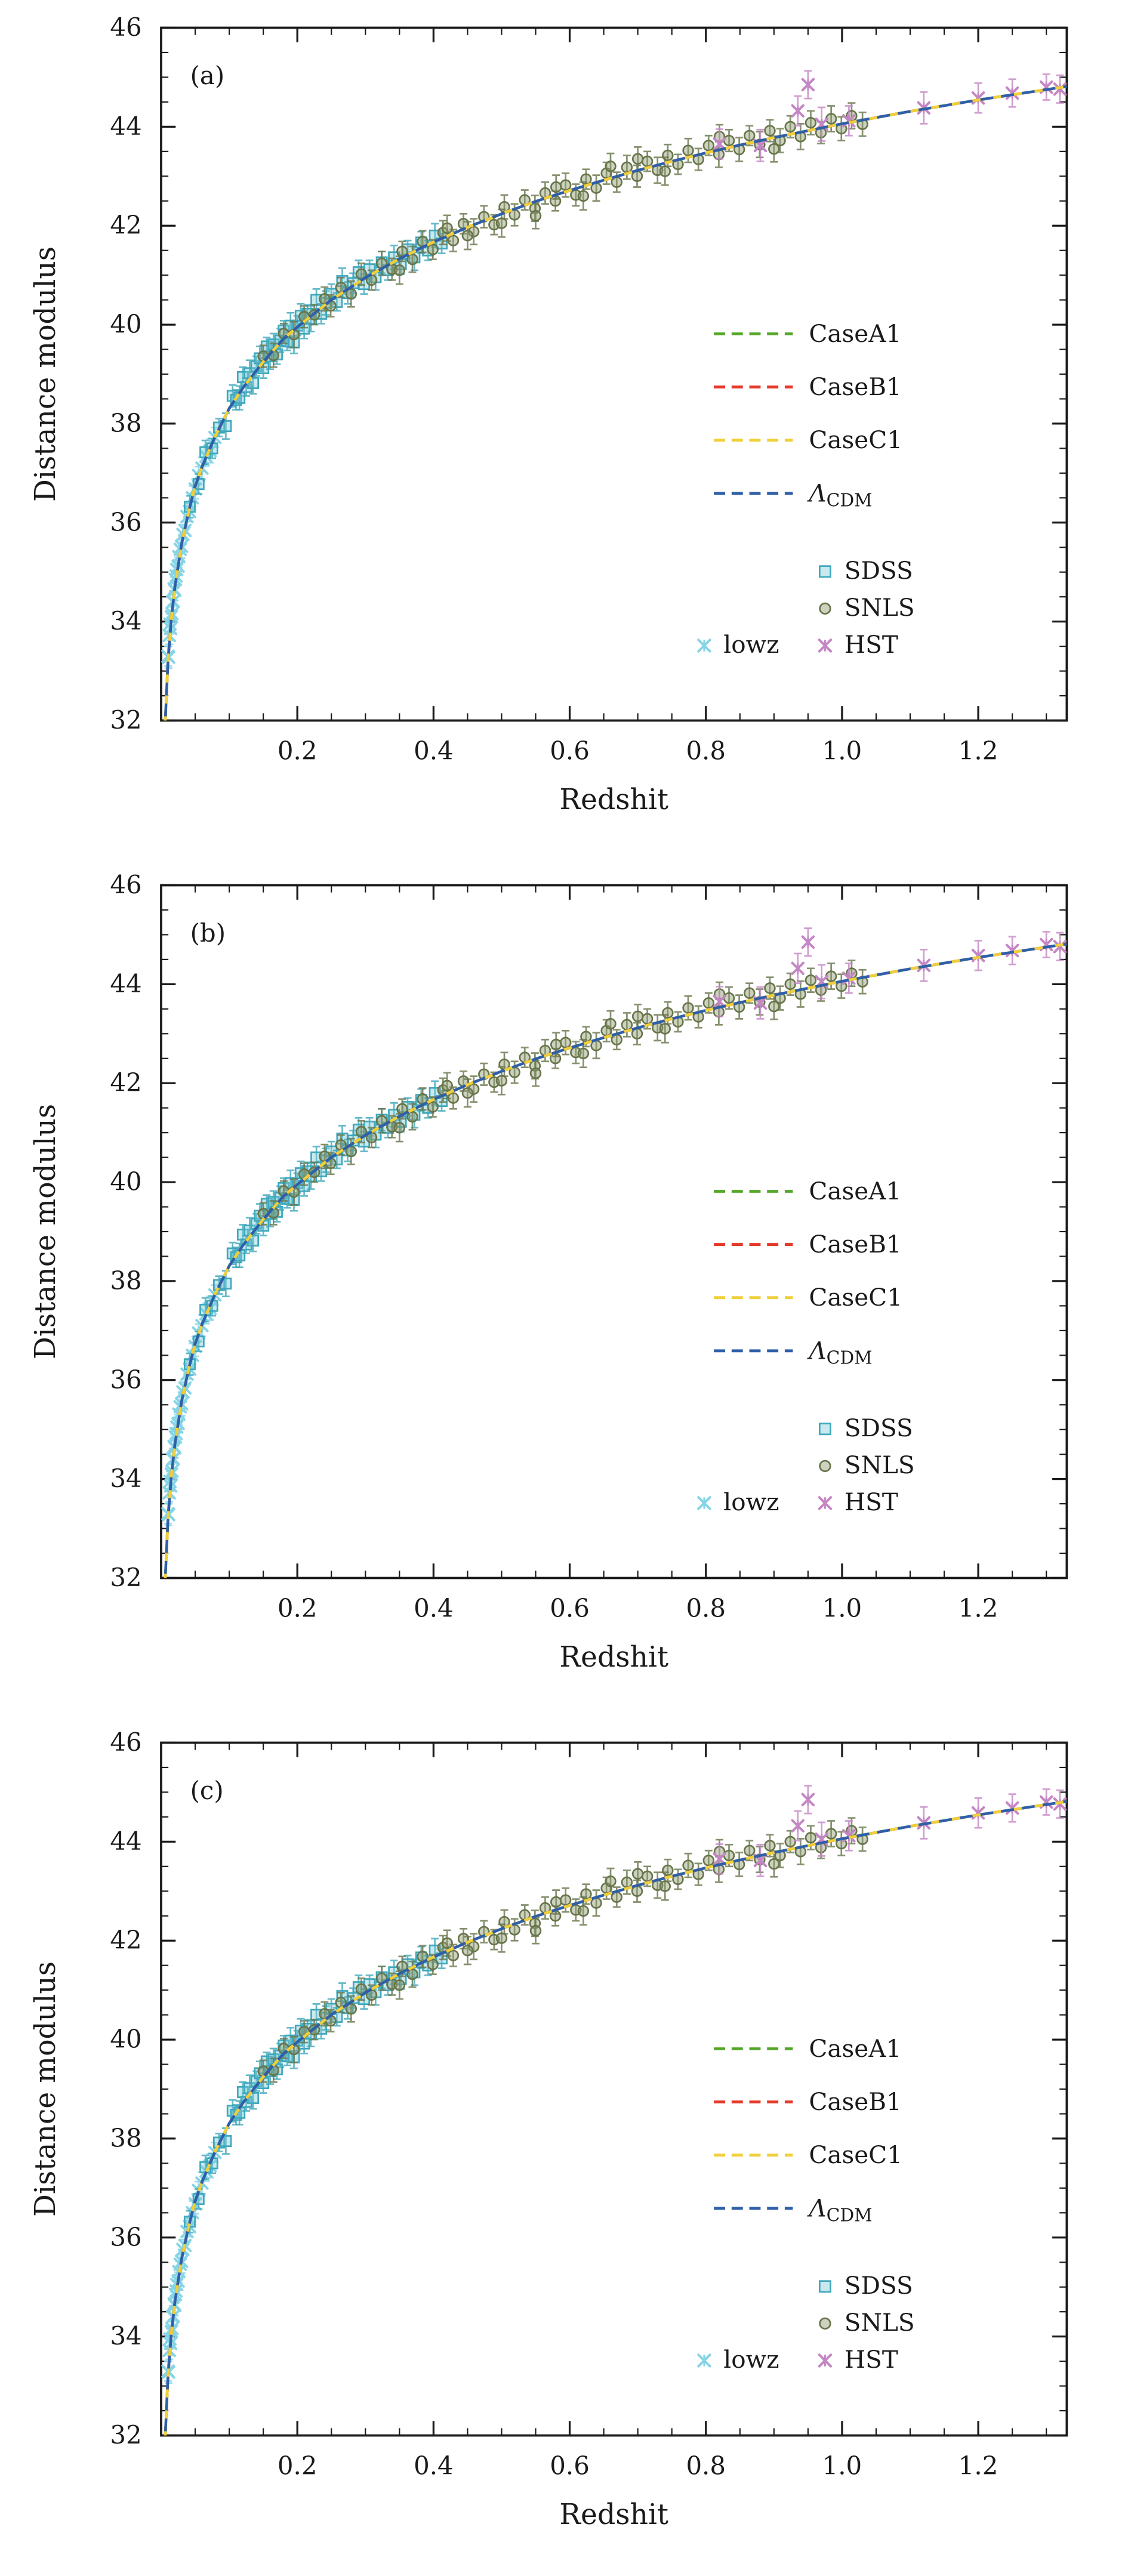  I want to click on panel-tag: (b), so click(208, 933).